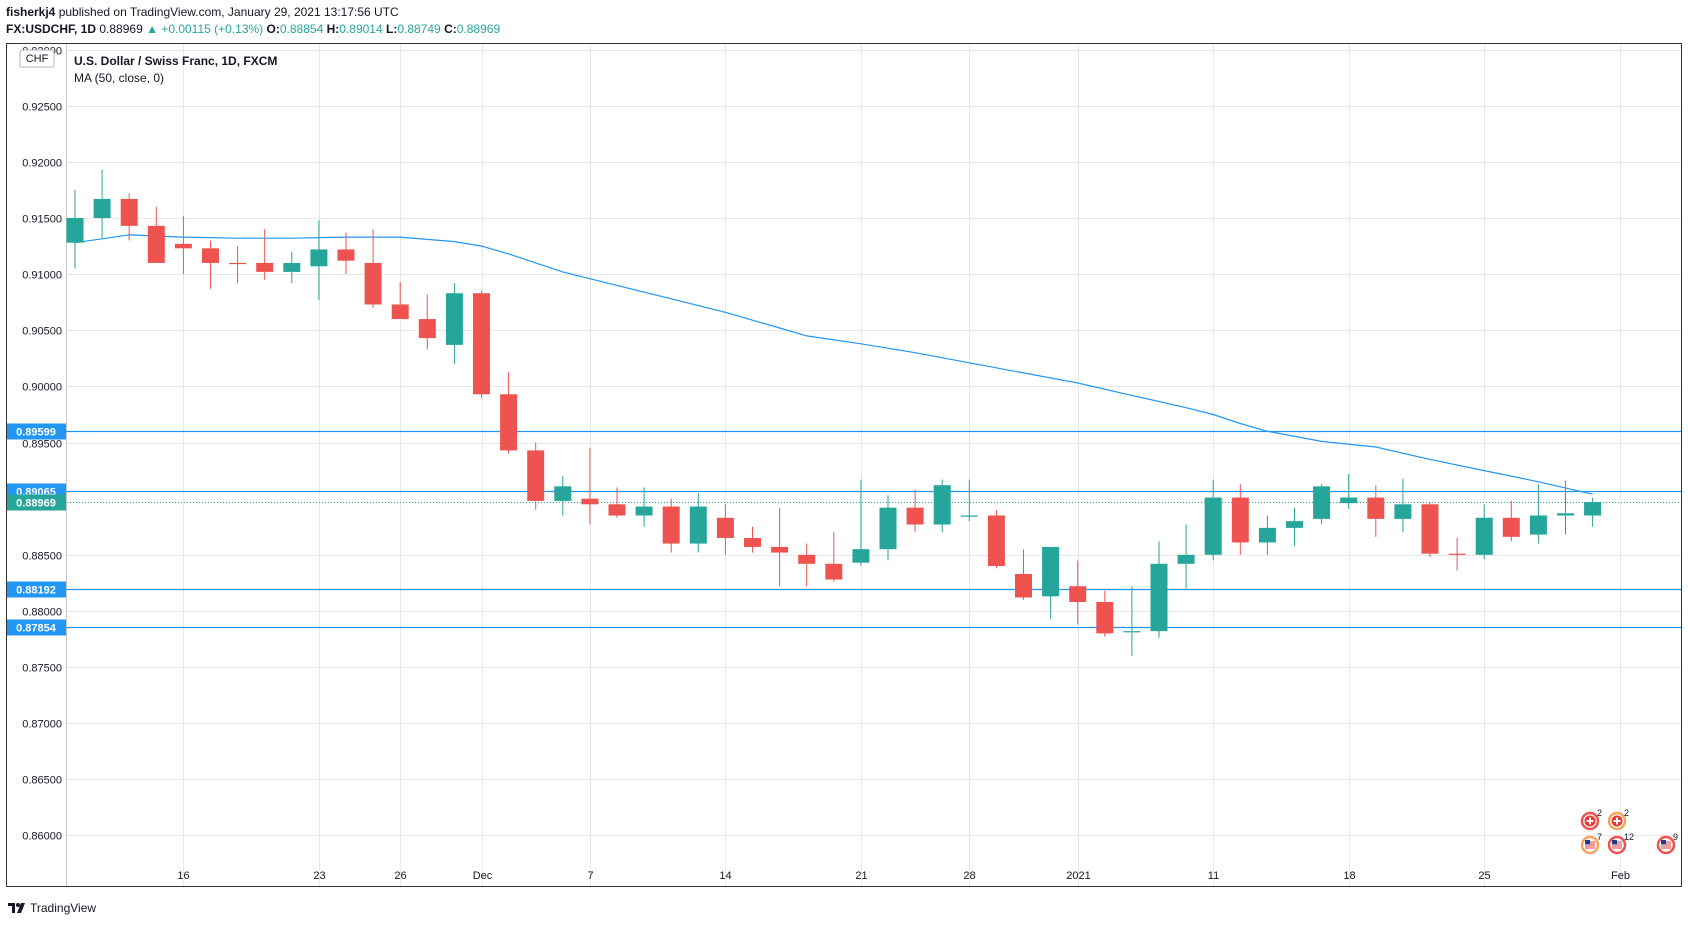  I want to click on author-name: fisherkj4, so click(31, 12).